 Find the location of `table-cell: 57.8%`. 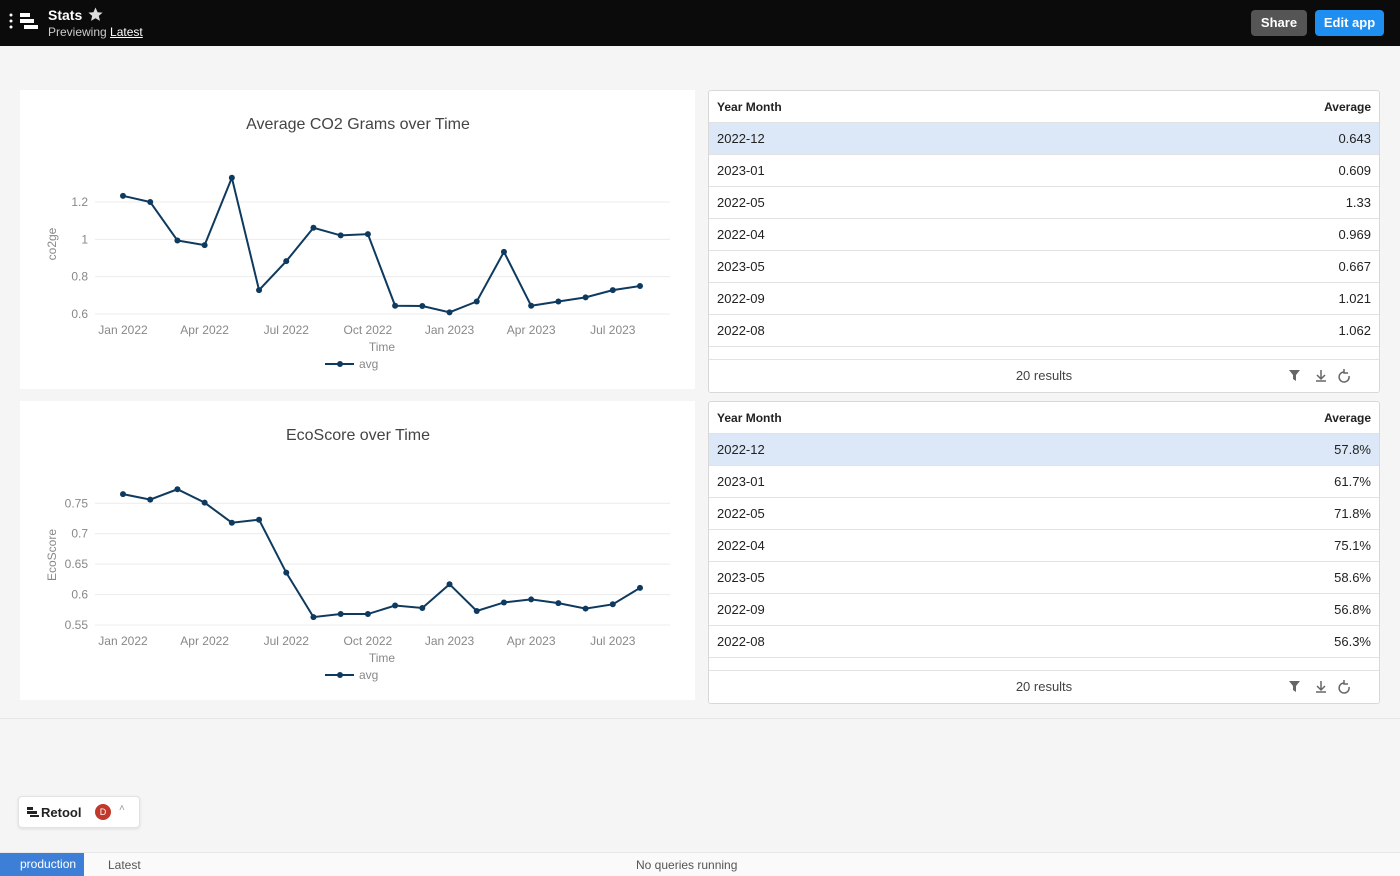

table-cell: 57.8% is located at coordinates (1352, 449).